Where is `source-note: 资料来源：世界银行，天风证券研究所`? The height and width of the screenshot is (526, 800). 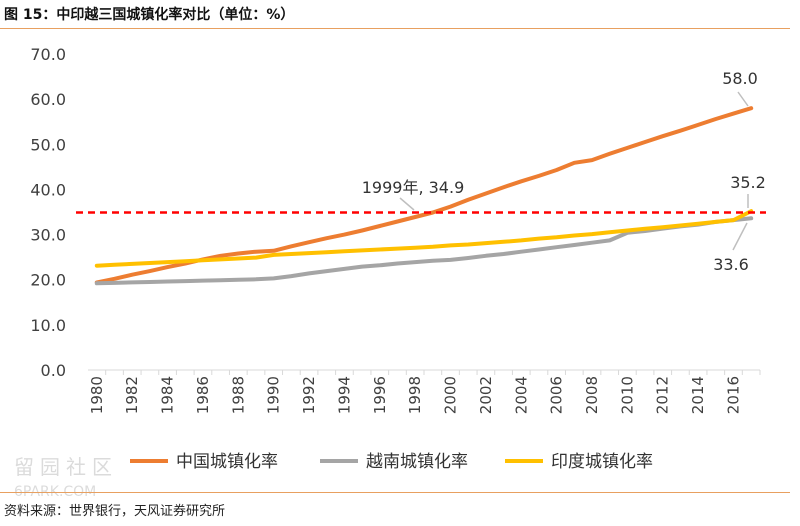
source-note: 资料来源：世界银行，天风证券研究所 is located at coordinates (115, 511).